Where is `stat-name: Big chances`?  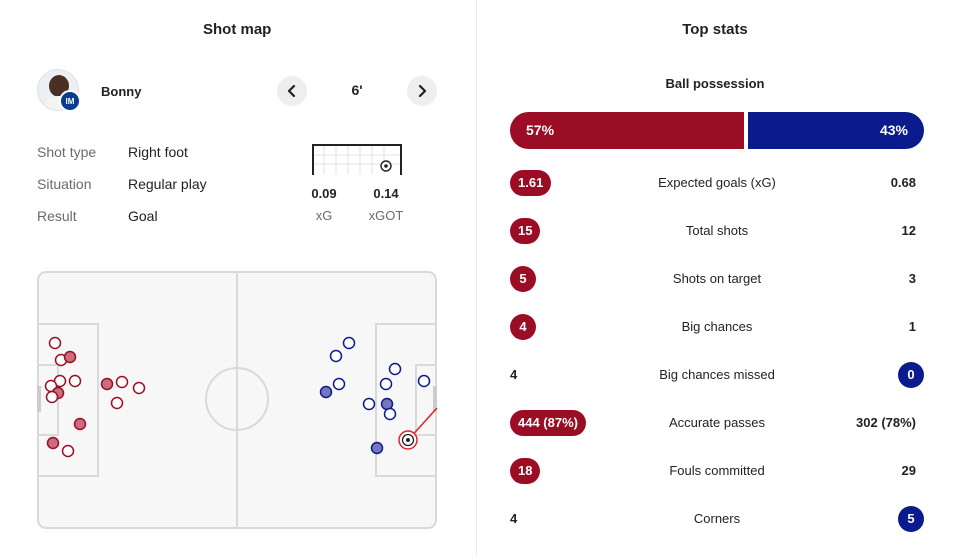 stat-name: Big chances is located at coordinates (717, 326).